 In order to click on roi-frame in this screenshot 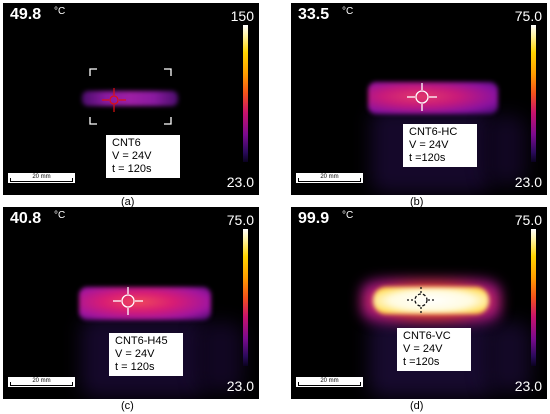, I will do `click(130, 96)`.